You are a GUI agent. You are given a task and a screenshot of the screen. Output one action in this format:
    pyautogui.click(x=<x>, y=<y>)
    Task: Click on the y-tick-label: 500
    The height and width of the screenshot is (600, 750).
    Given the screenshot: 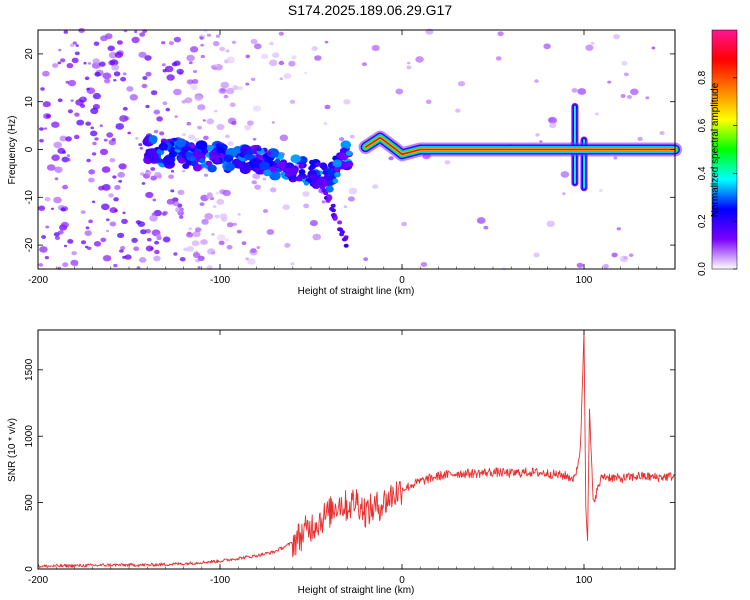 What is the action you would take?
    pyautogui.click(x=29, y=502)
    